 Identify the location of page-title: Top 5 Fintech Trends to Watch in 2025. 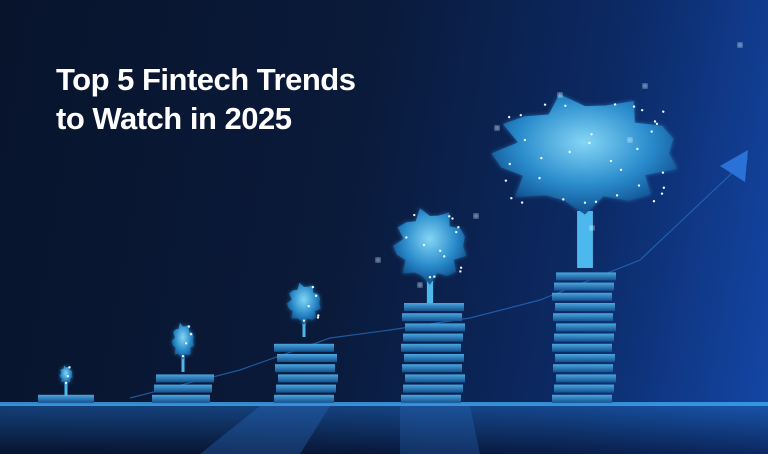
(206, 99).